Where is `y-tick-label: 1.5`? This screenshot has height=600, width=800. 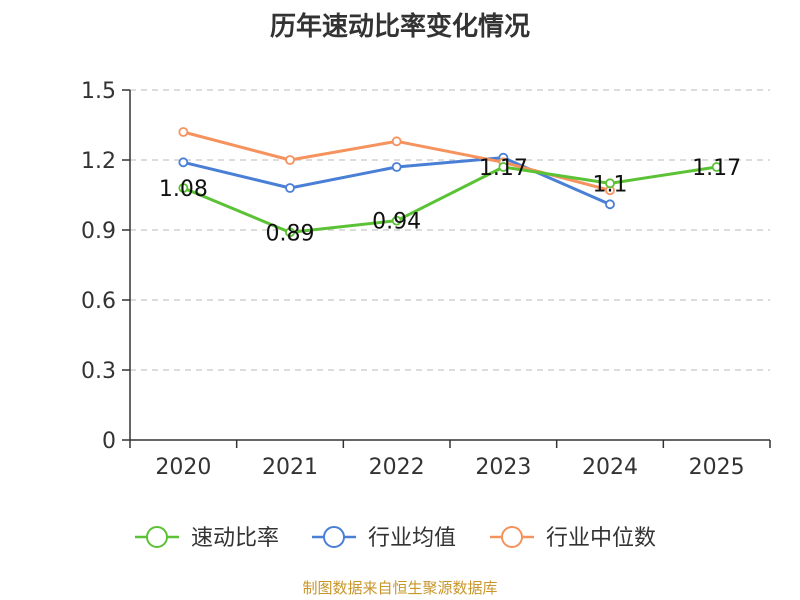 y-tick-label: 1.5 is located at coordinates (98, 91).